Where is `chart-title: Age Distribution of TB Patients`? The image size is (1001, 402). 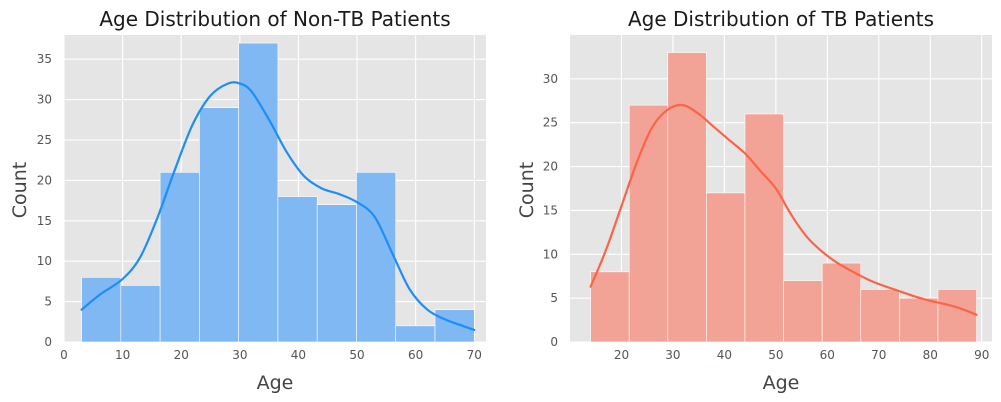 chart-title: Age Distribution of TB Patients is located at coordinates (781, 19).